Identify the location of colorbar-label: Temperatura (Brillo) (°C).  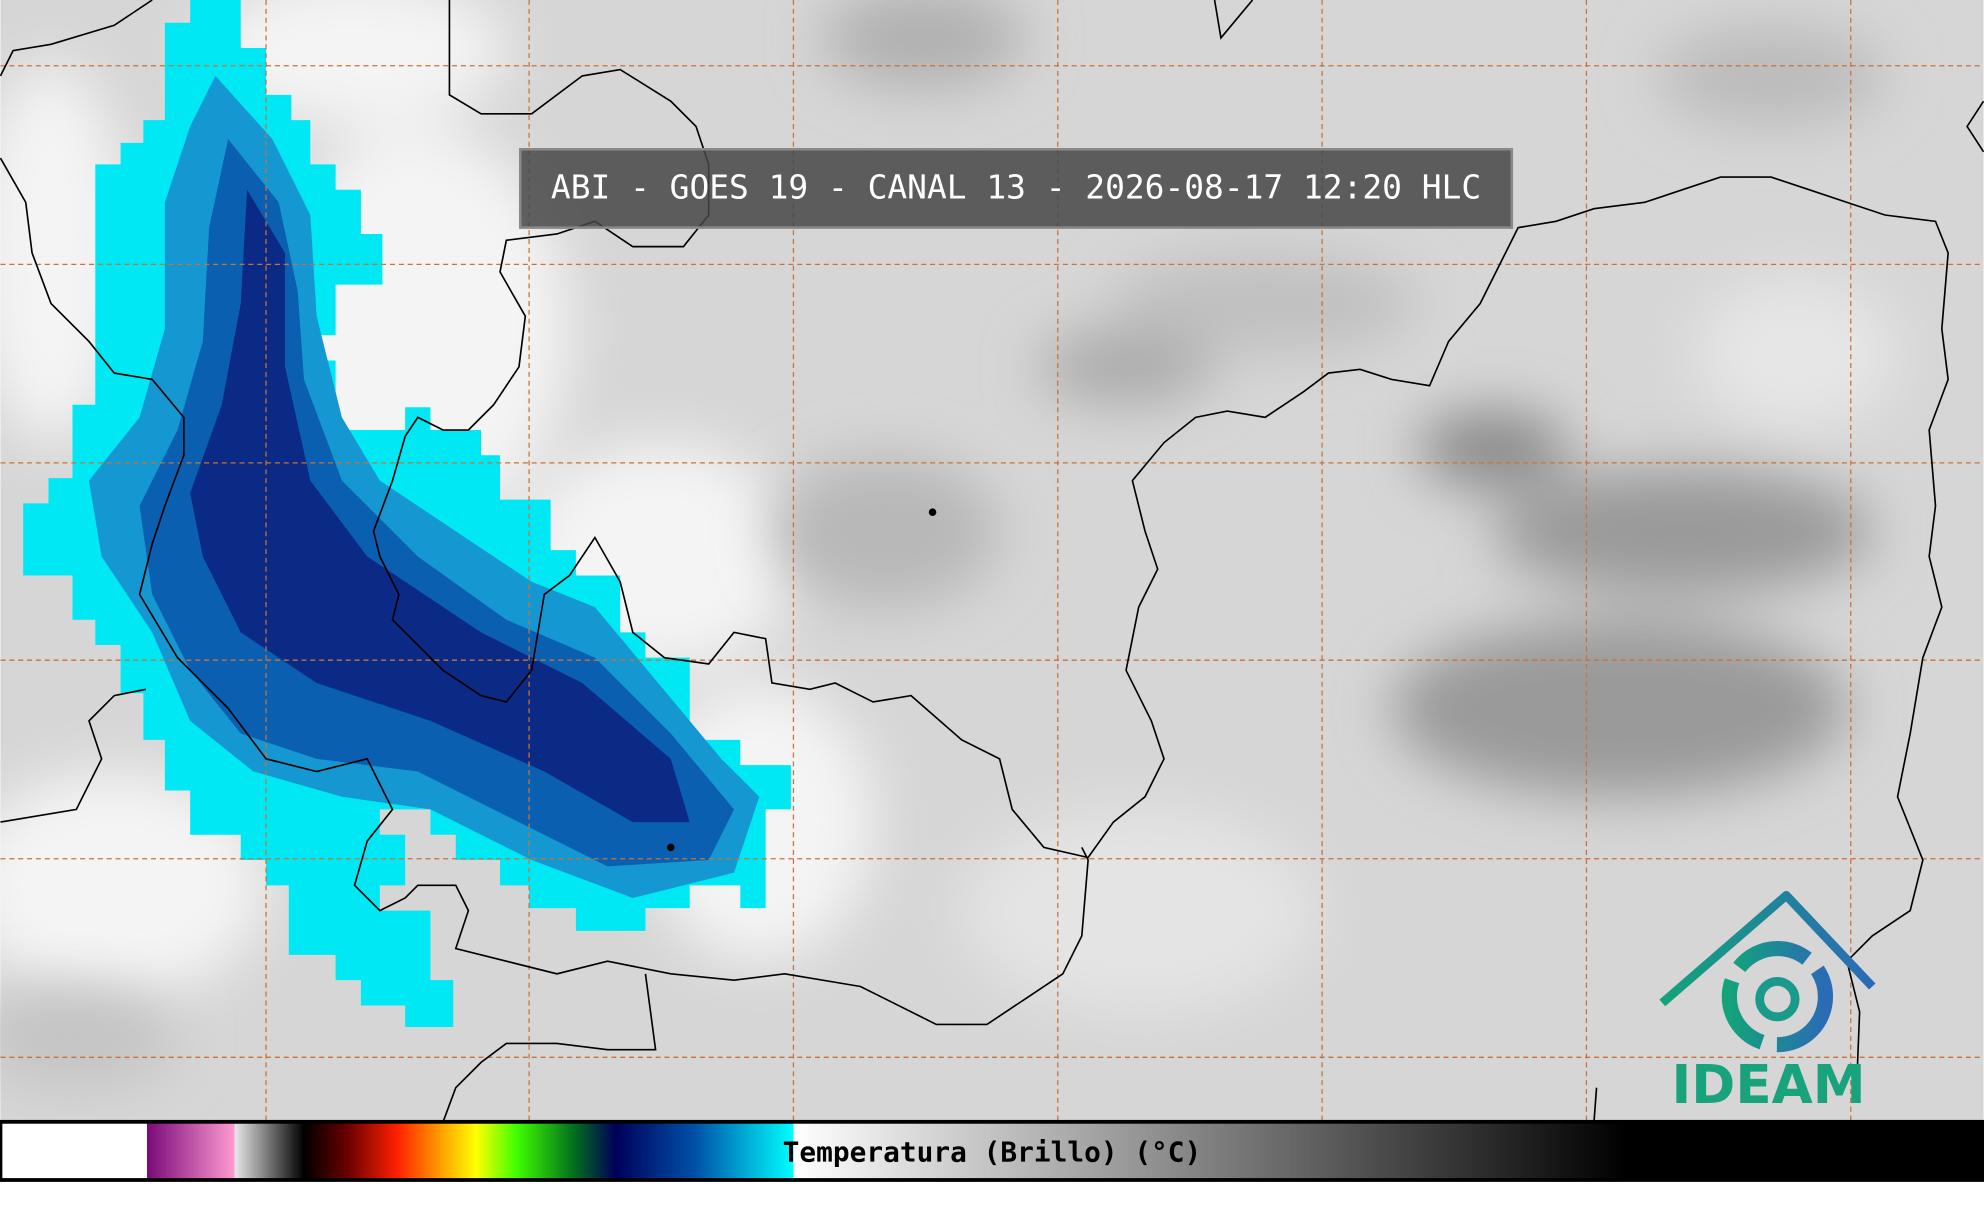
(992, 1151).